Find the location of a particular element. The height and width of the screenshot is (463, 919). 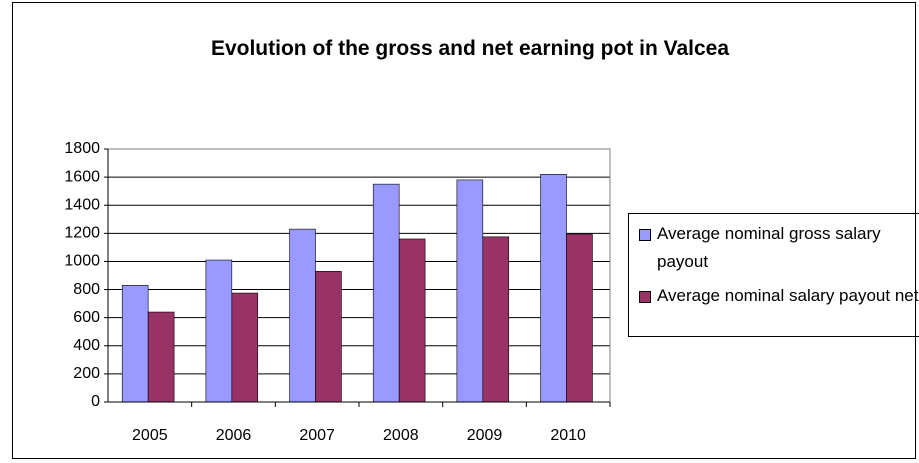

legend-item: Average nominal salary payout net is located at coordinates (779, 296).